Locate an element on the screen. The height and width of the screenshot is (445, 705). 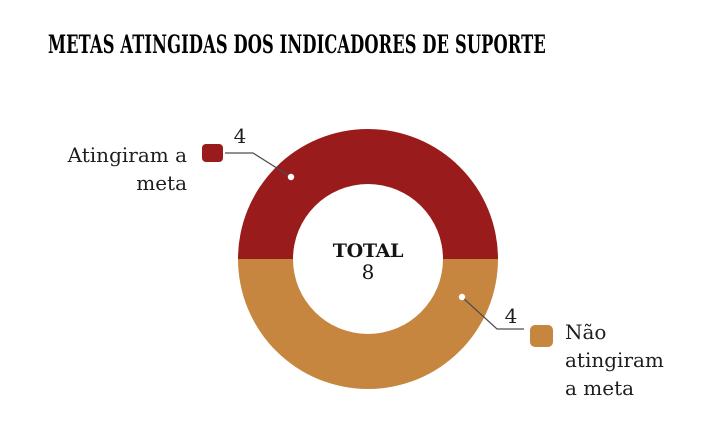
donut-segment-nao-atingiram is located at coordinates (368, 324).